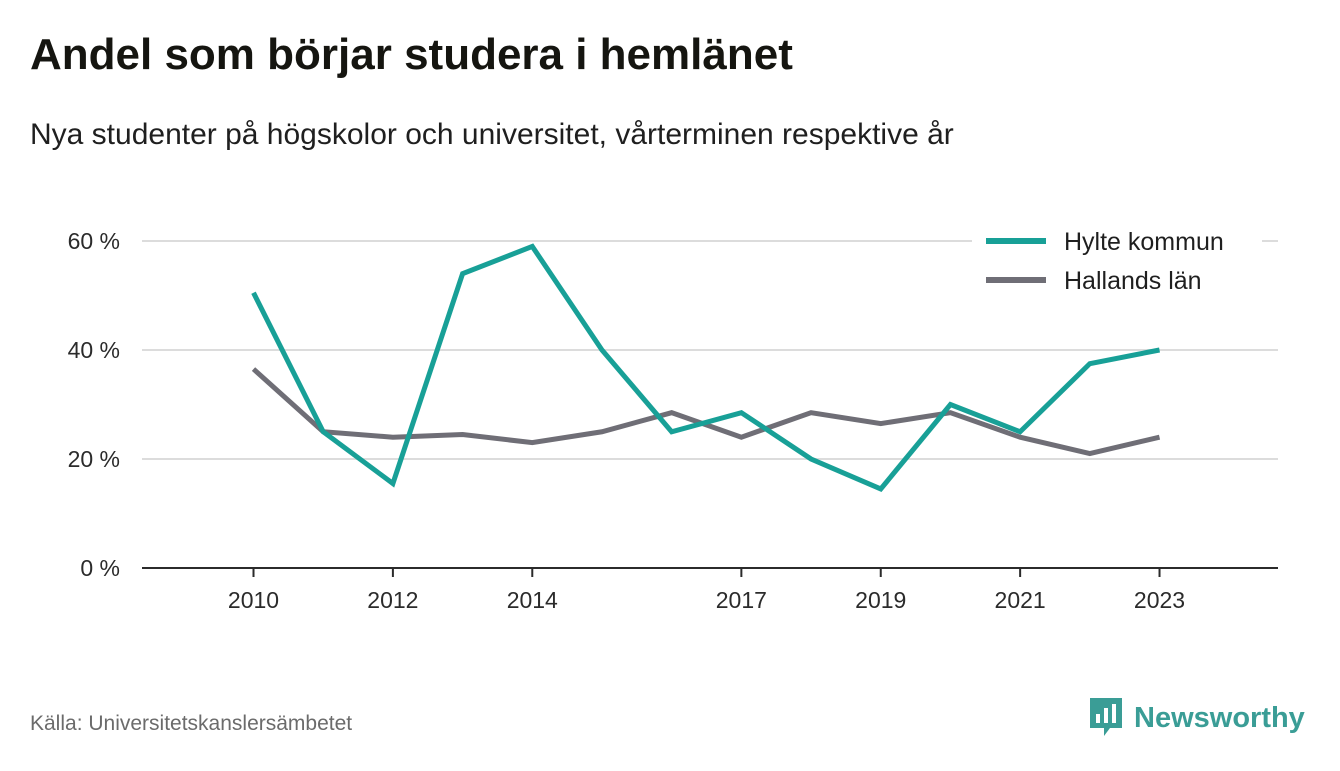 Image resolution: width=1340 pixels, height=771 pixels. I want to click on legend-label: Hallands län, so click(1133, 281).